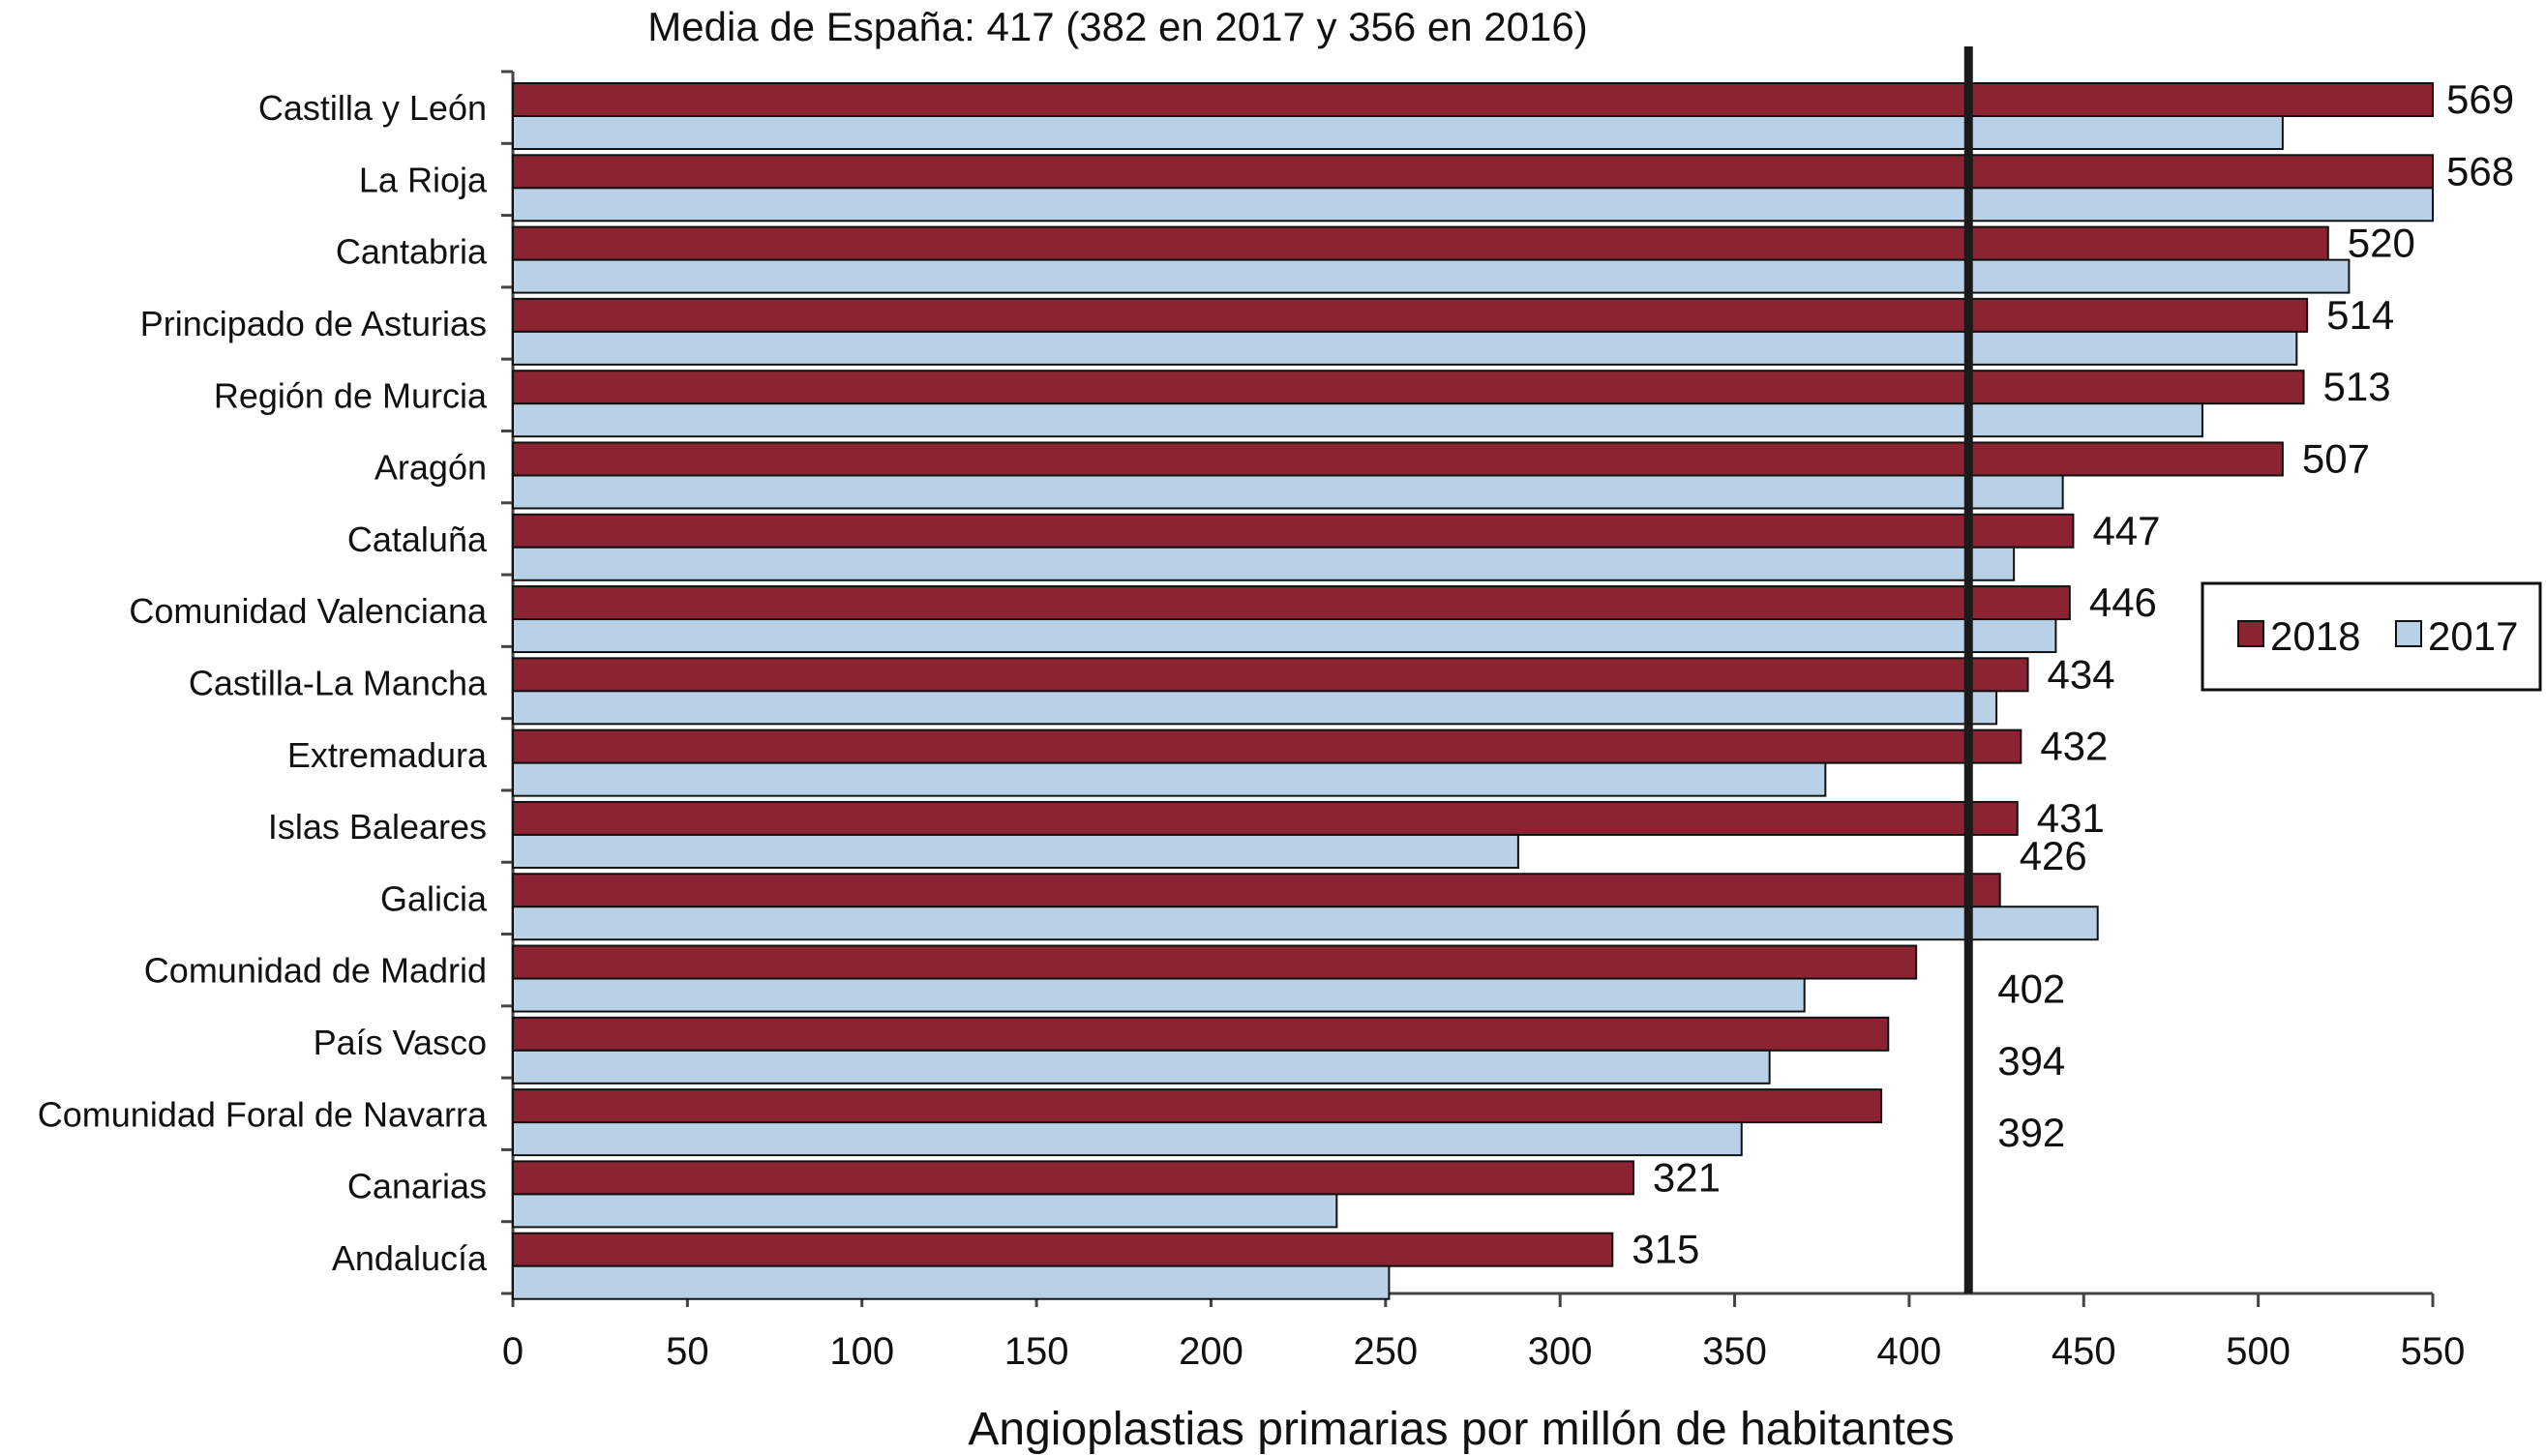  What do you see at coordinates (387, 755) in the screenshot?
I see `category-label: Extremadura` at bounding box center [387, 755].